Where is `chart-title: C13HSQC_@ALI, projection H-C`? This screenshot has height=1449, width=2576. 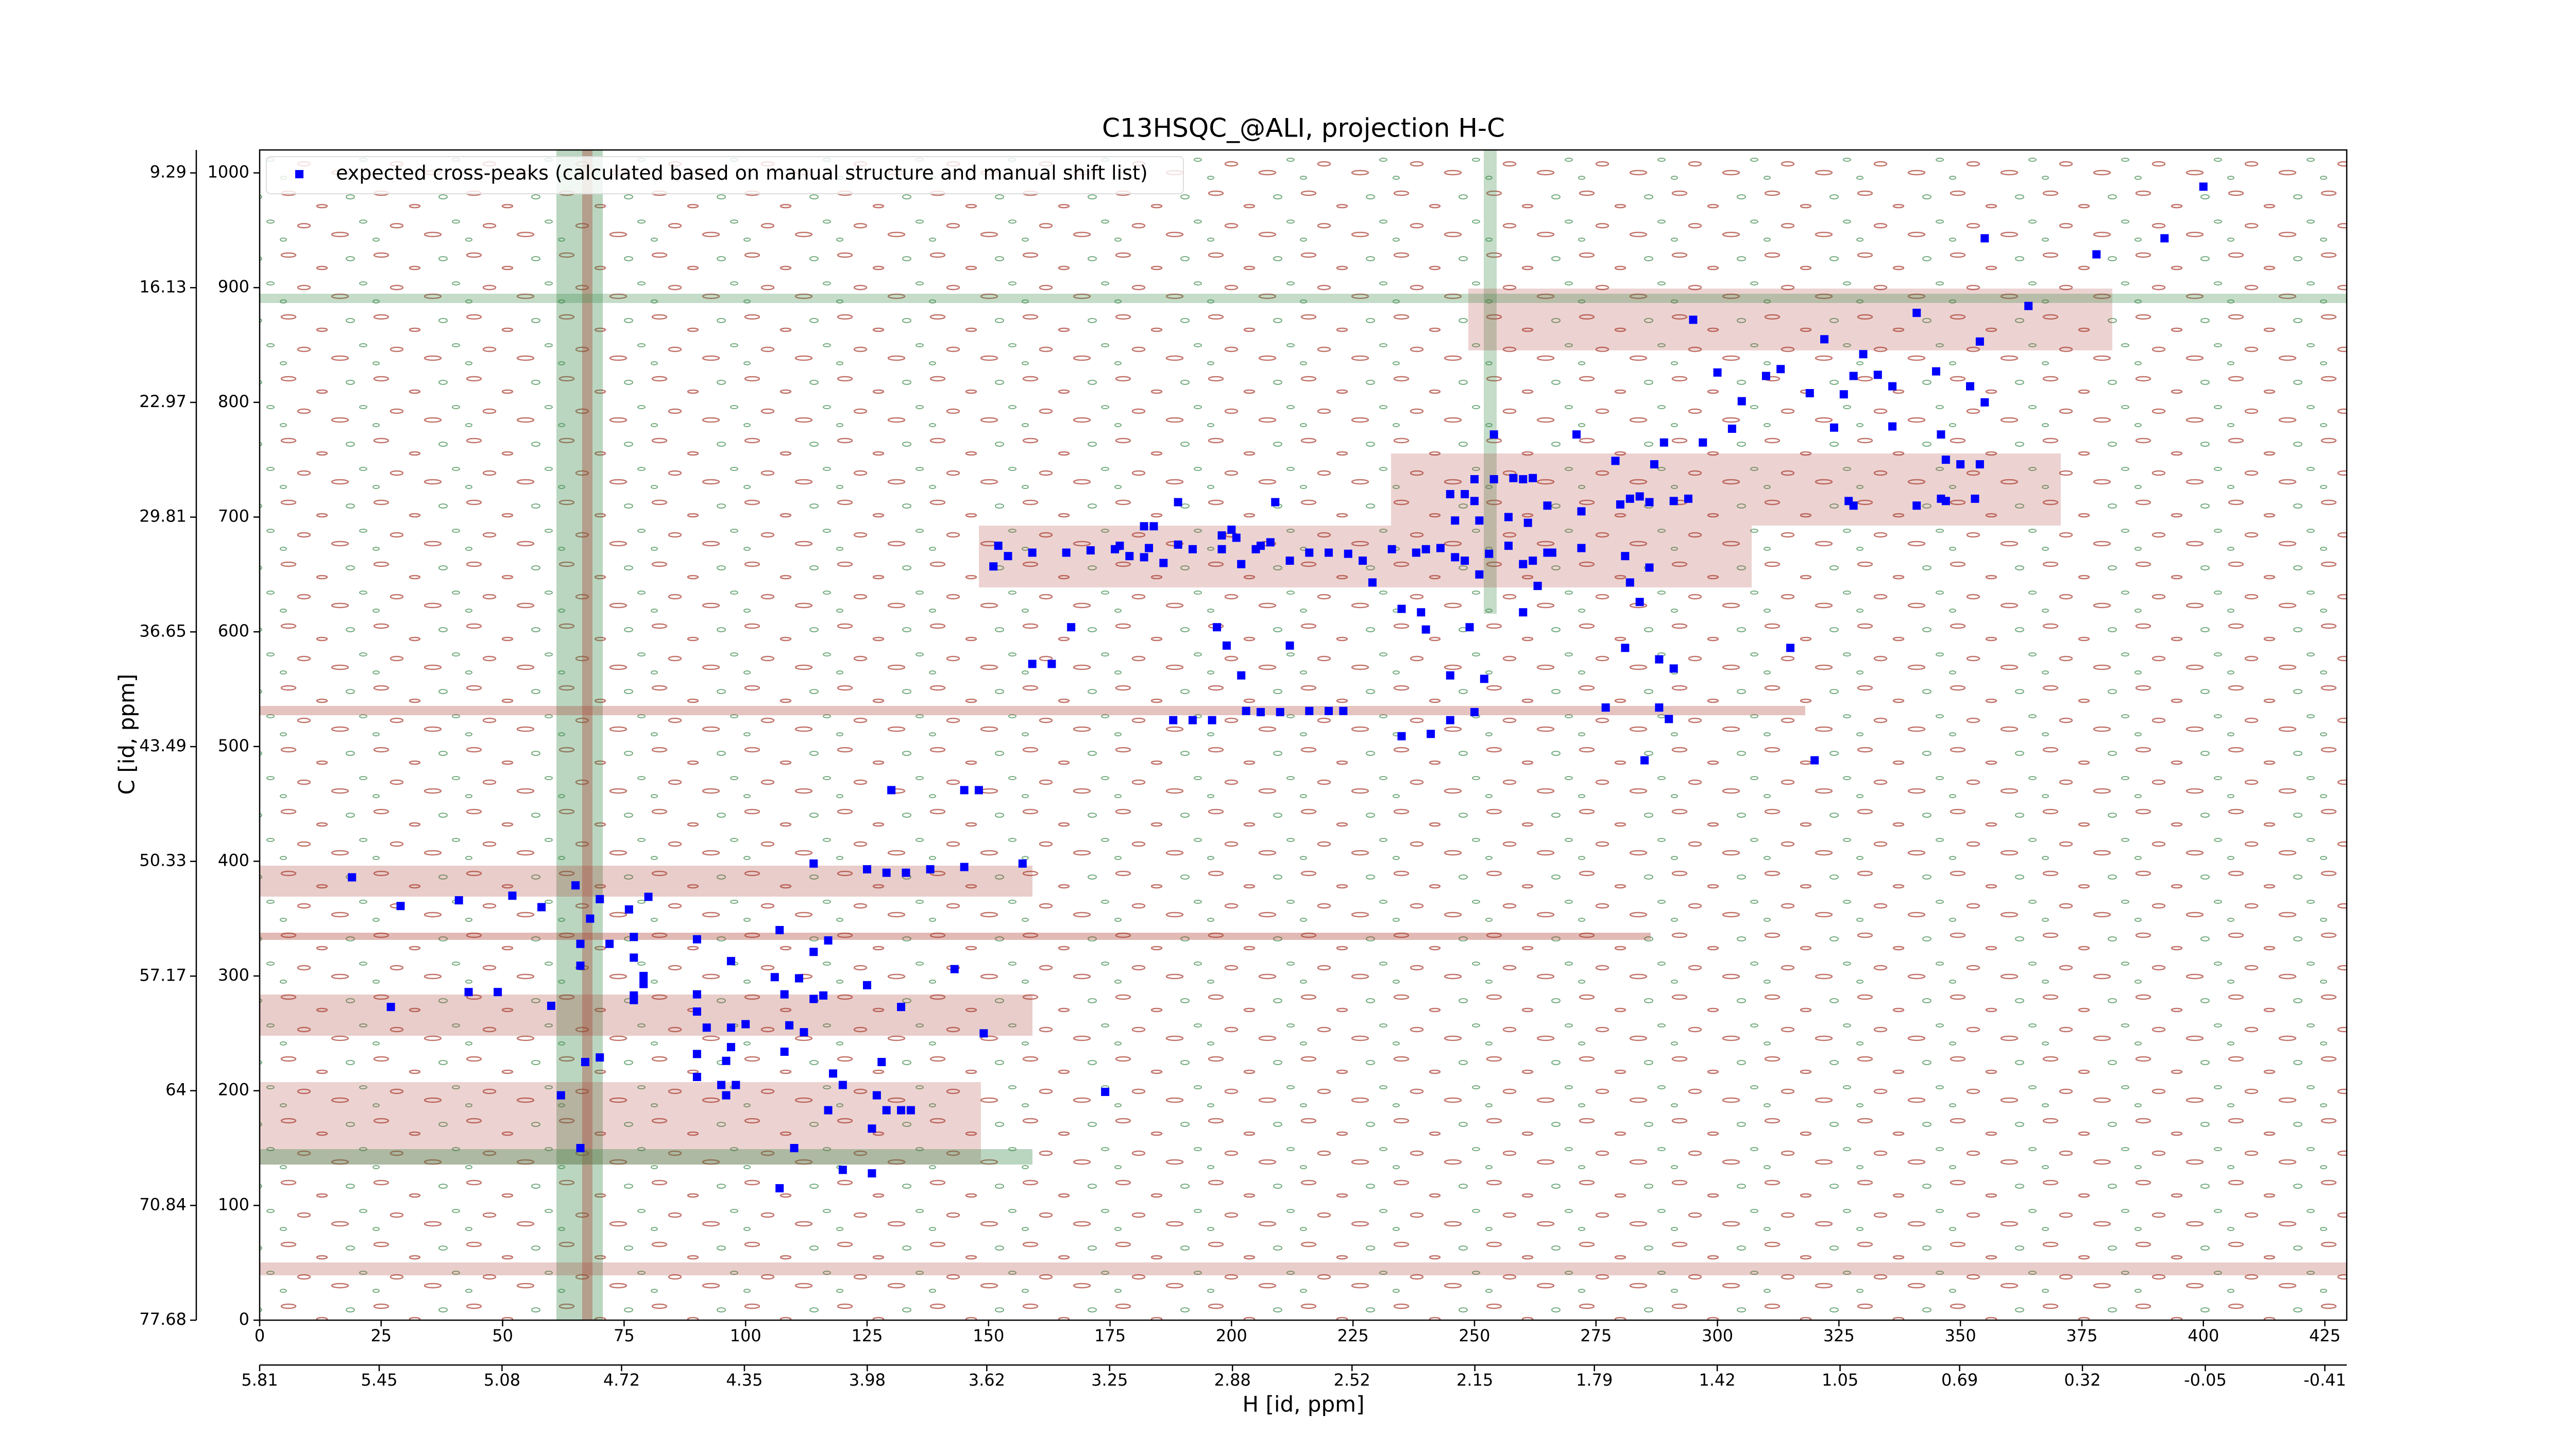
chart-title: C13HSQC_@ALI, projection H-C is located at coordinates (1303, 128).